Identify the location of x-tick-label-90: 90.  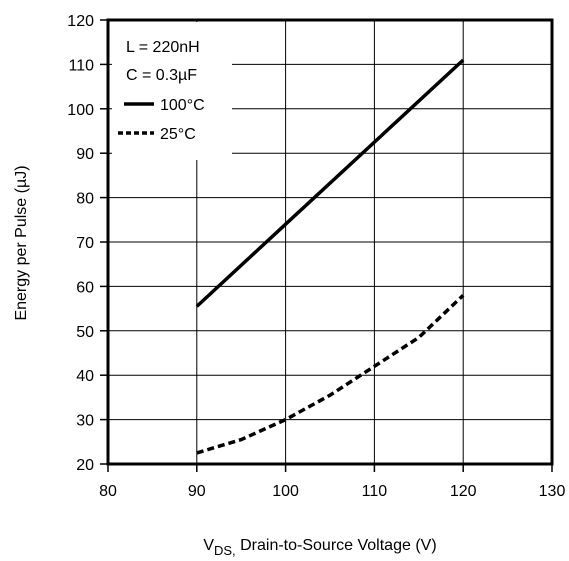
(197, 491).